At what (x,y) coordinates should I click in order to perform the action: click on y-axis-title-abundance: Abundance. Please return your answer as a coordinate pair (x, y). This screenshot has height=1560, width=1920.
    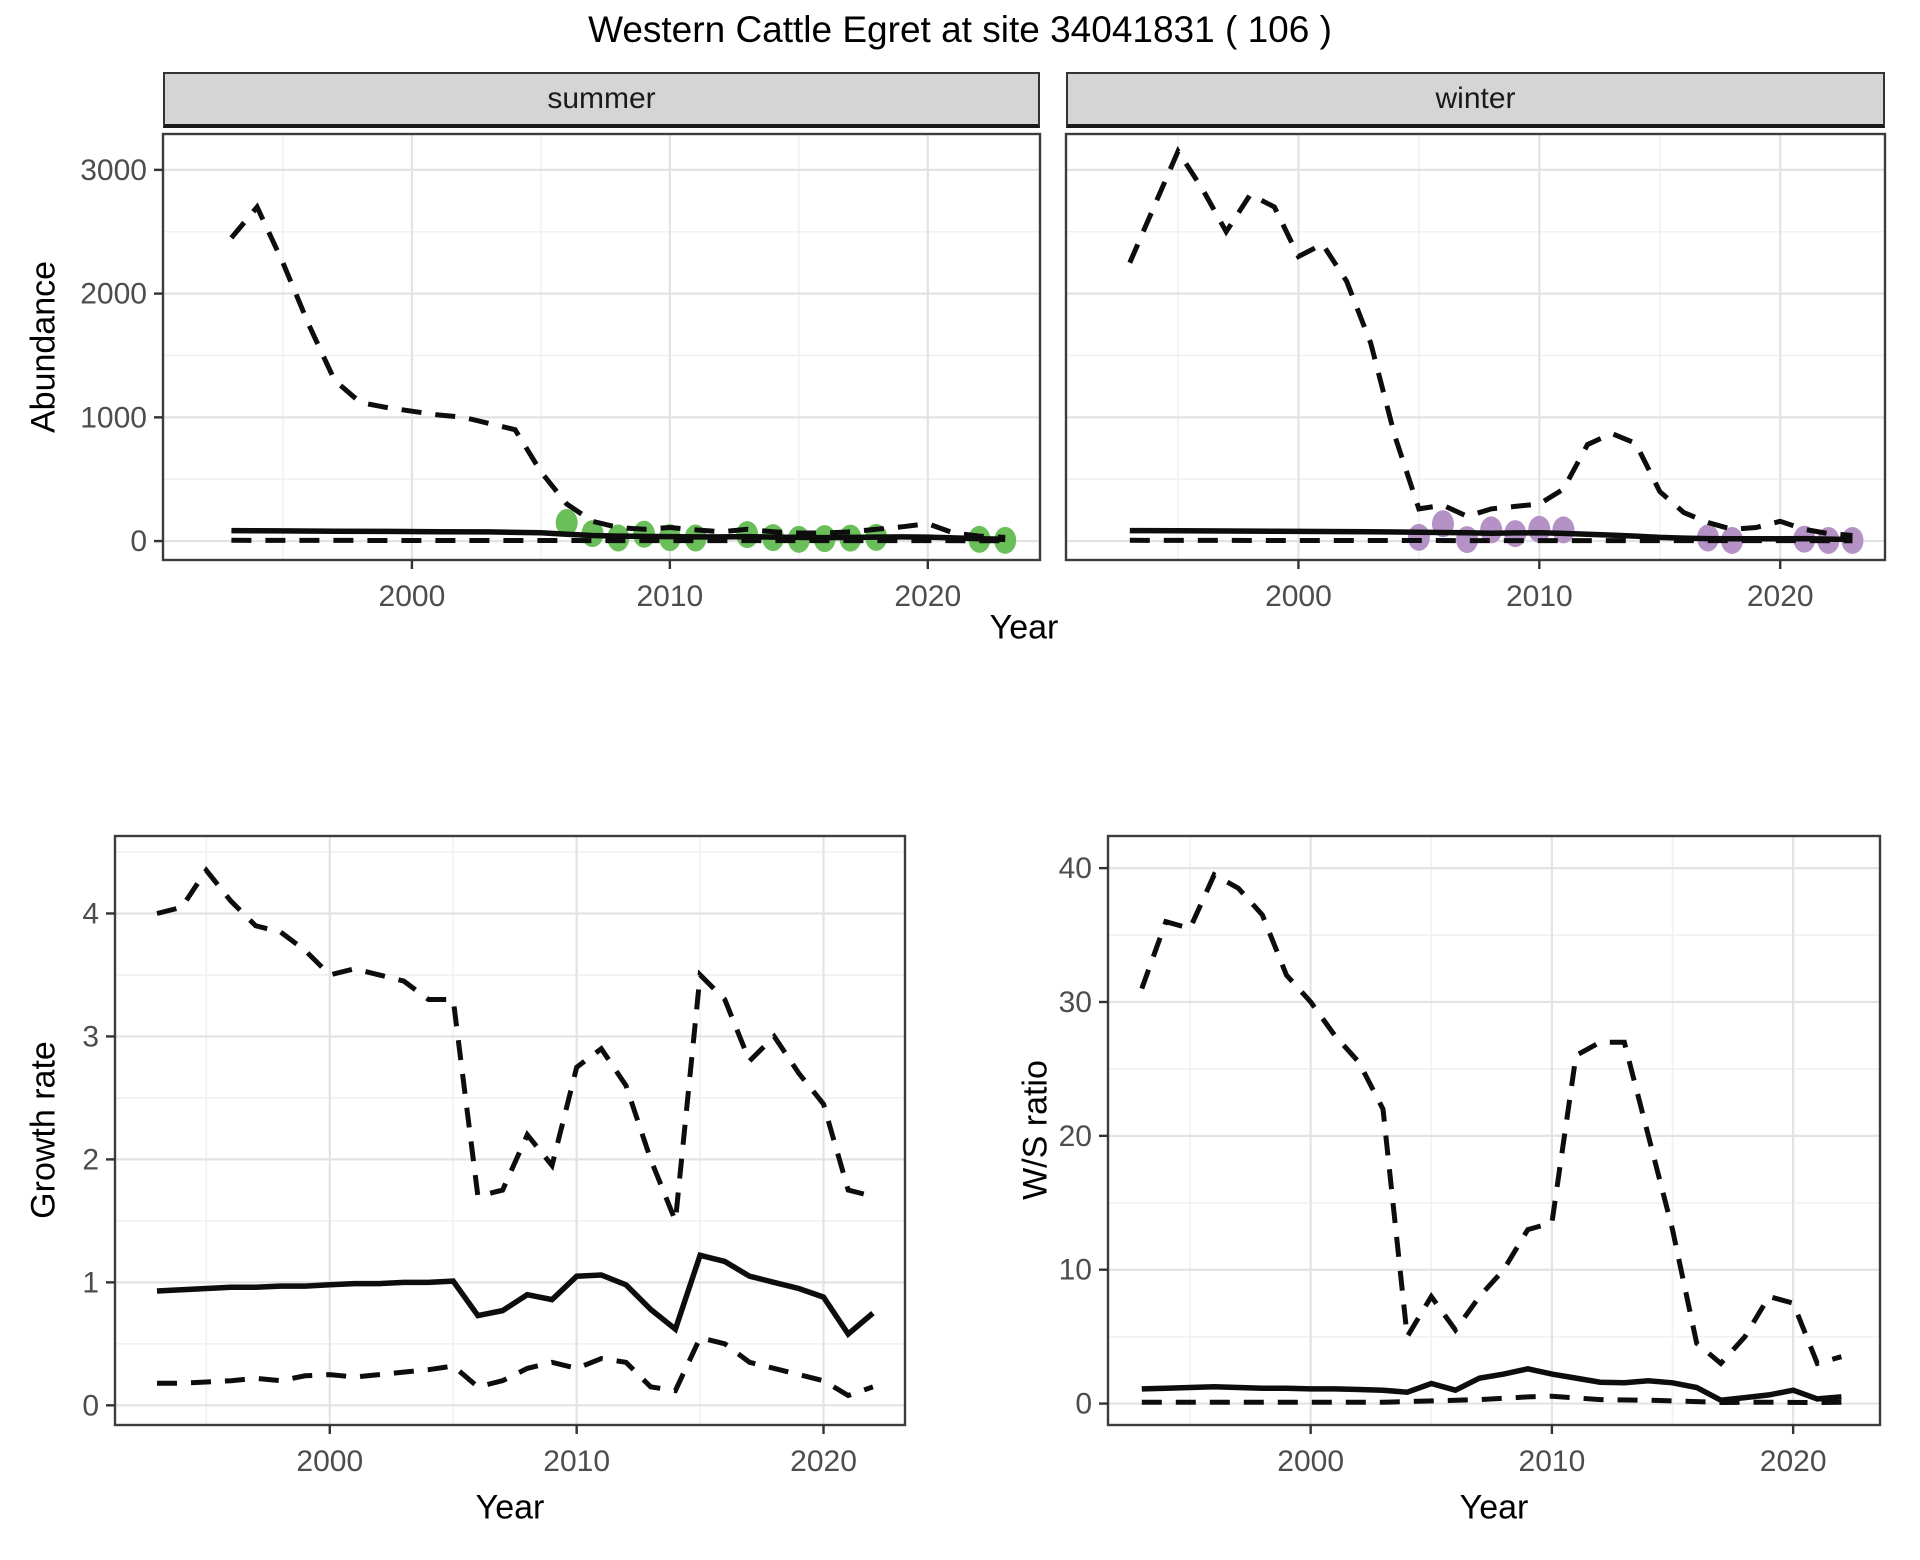
    Looking at the image, I should click on (43, 347).